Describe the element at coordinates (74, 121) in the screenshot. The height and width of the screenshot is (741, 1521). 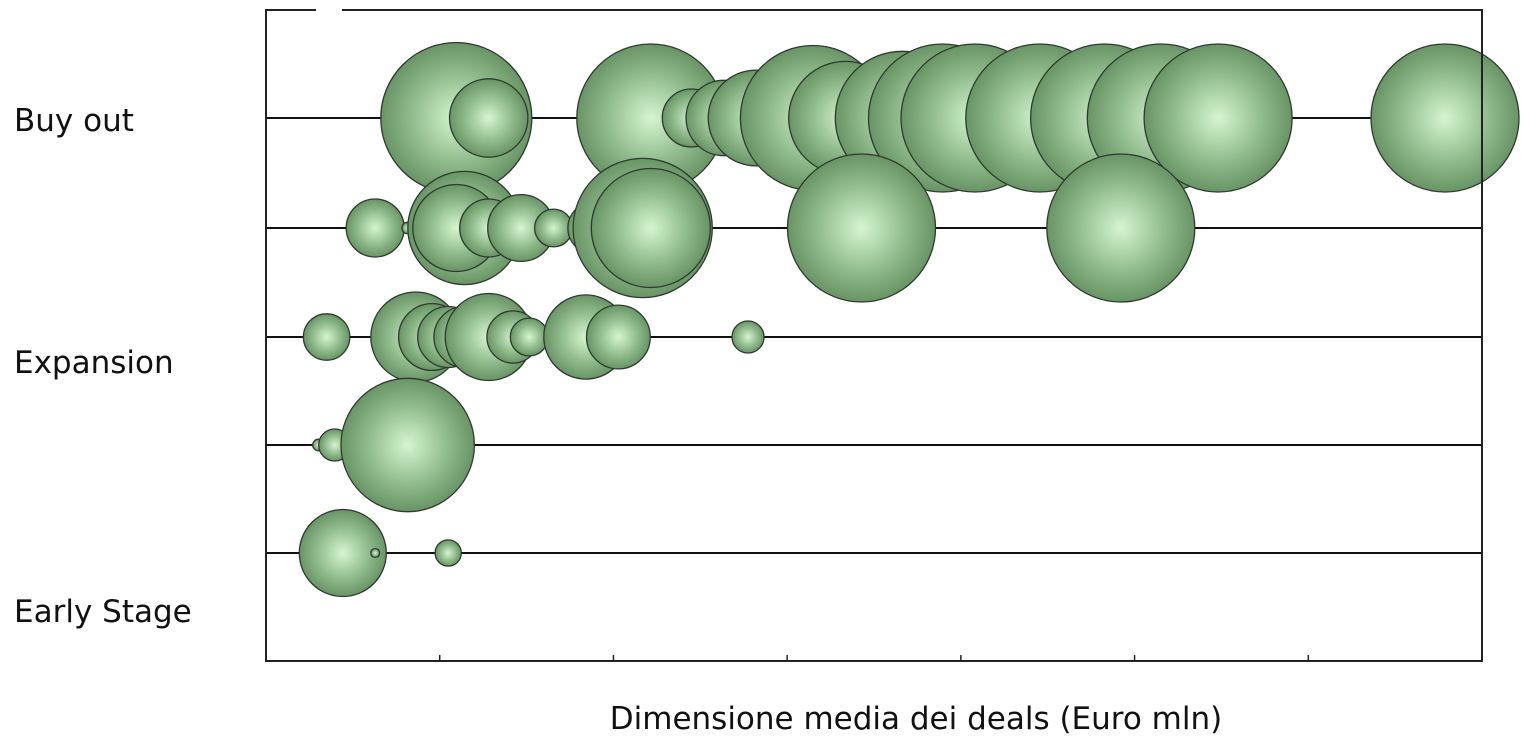
I see `category-label-buy-out: Buy out` at that location.